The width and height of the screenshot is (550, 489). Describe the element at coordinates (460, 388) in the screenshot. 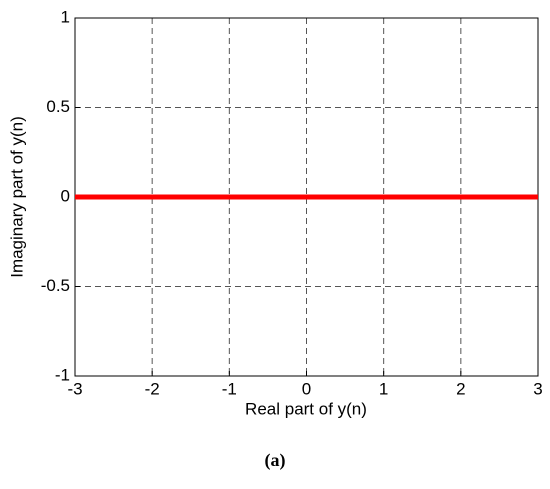

I see `x-tick-label: 2` at that location.